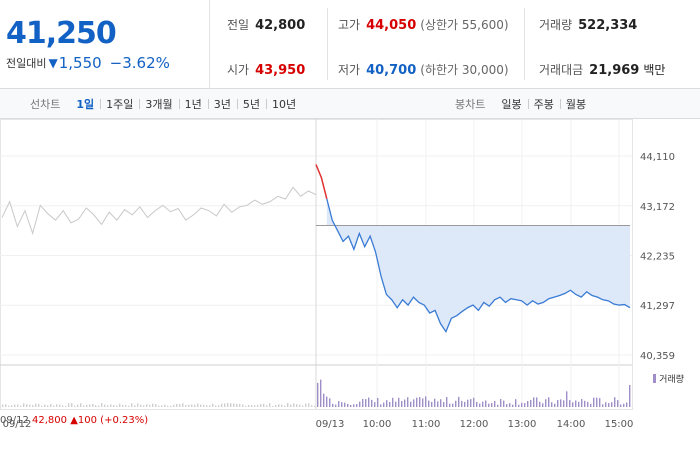  What do you see at coordinates (391, 70) in the screenshot?
I see `stat-value: 40,700` at bounding box center [391, 70].